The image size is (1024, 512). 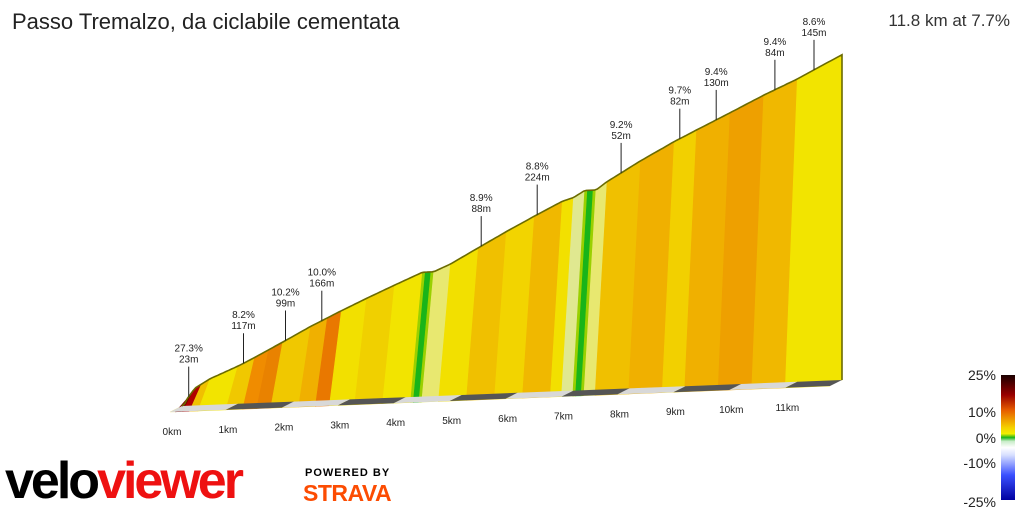 What do you see at coordinates (285, 304) in the screenshot?
I see `annotation-length: 99m` at bounding box center [285, 304].